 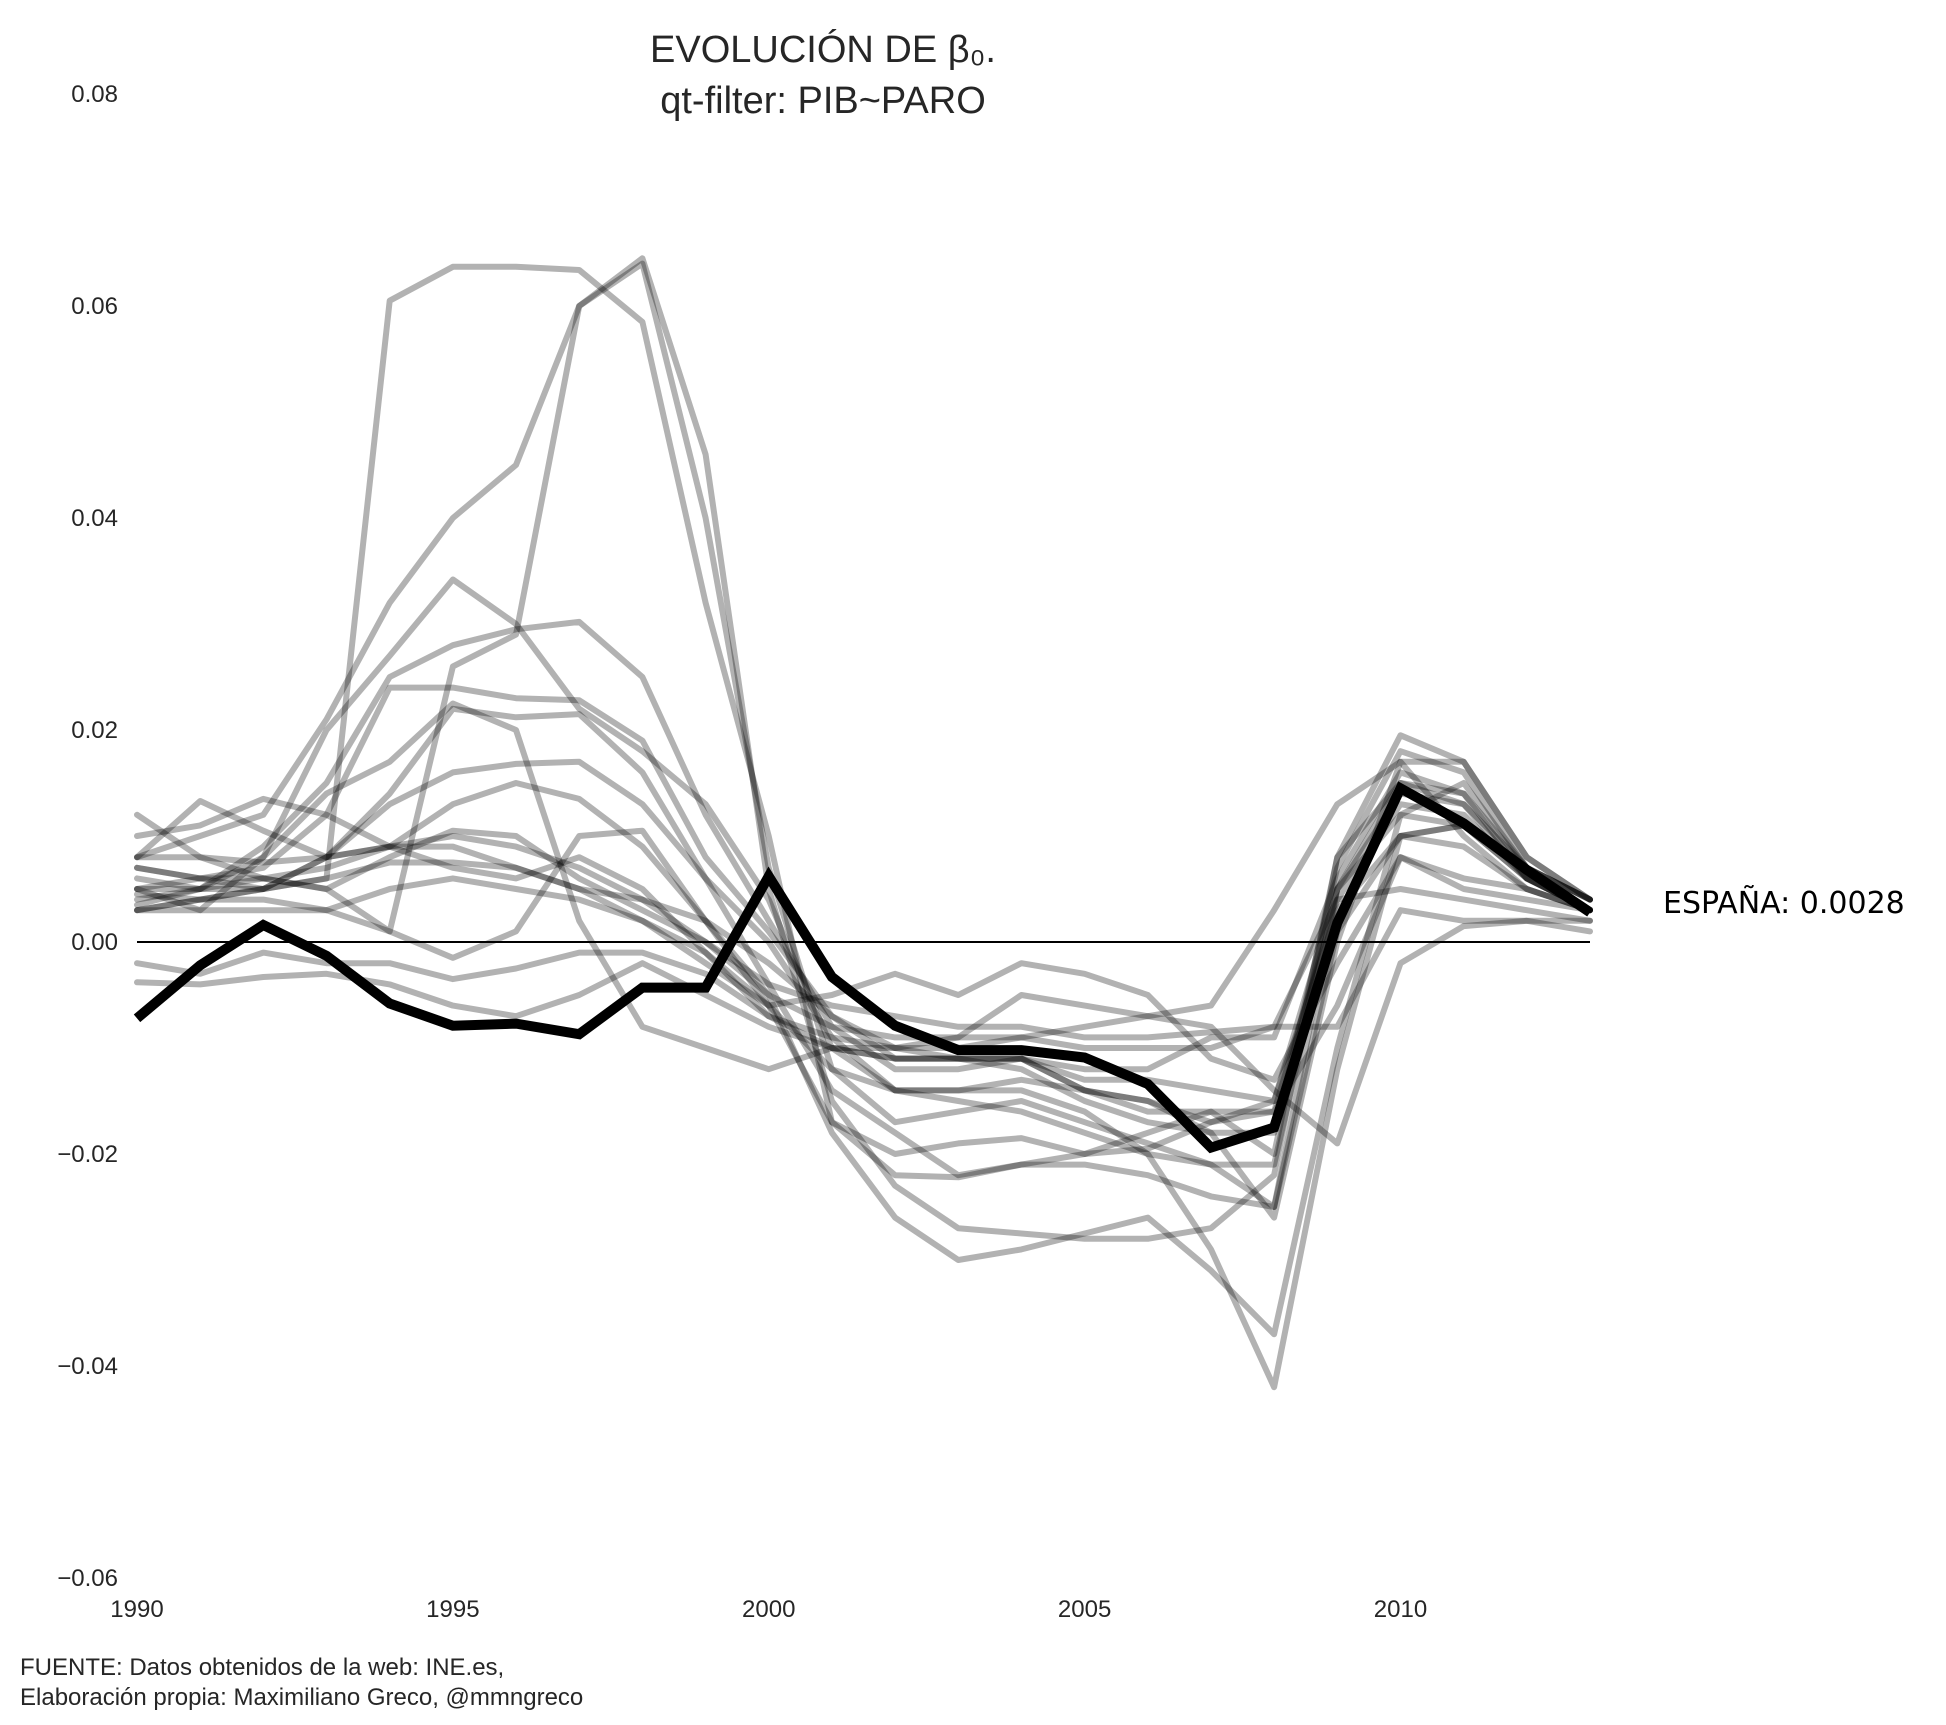 I want to click on chart-title-line-2: qt-filter: PIB~PARO, so click(x=823, y=101).